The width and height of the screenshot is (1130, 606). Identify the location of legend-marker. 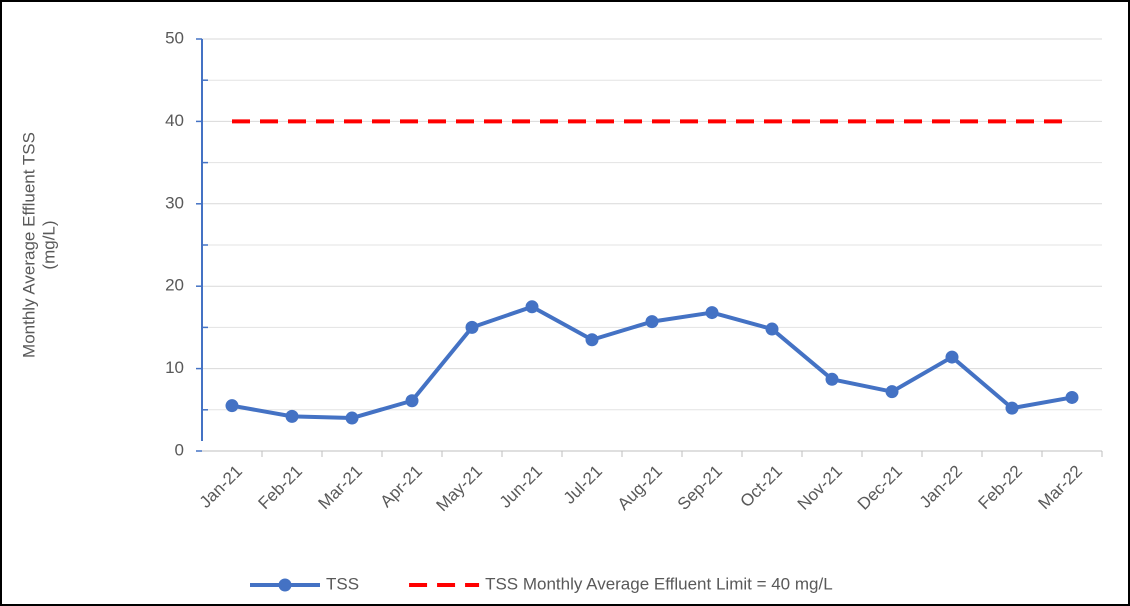
(285, 585).